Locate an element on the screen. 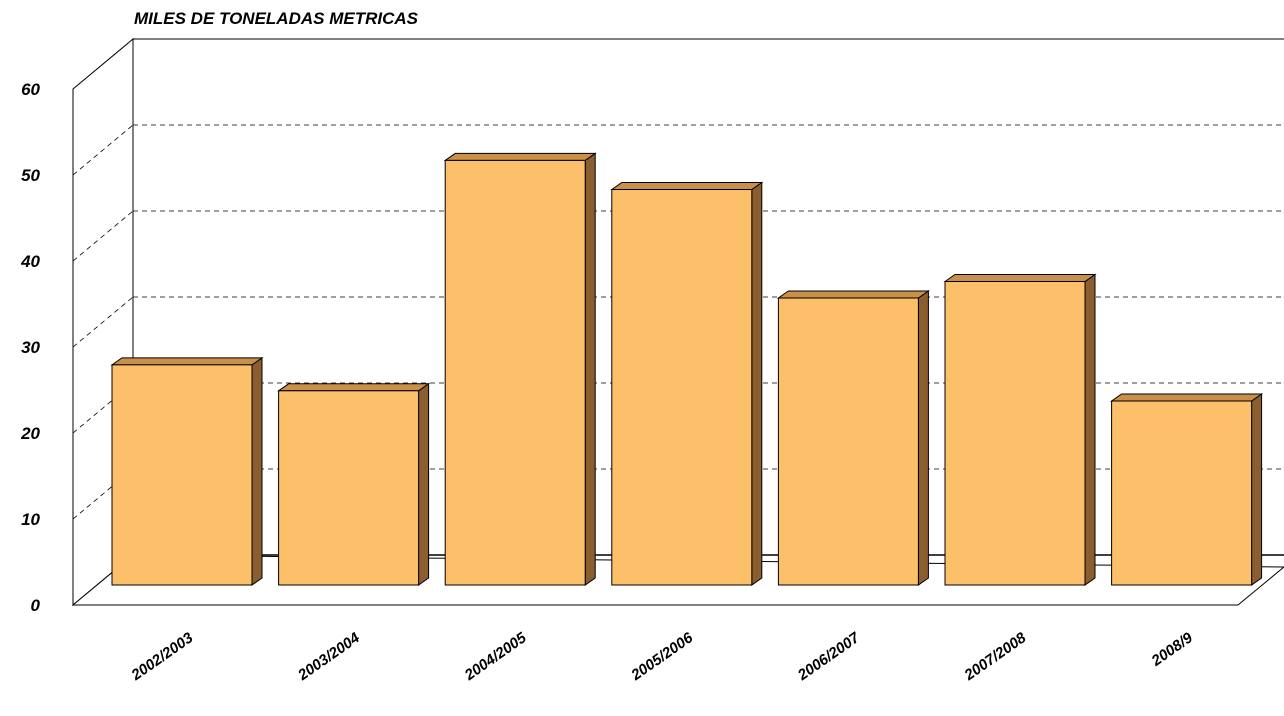  x-tick-label: 2004/2005 is located at coordinates (495, 657).